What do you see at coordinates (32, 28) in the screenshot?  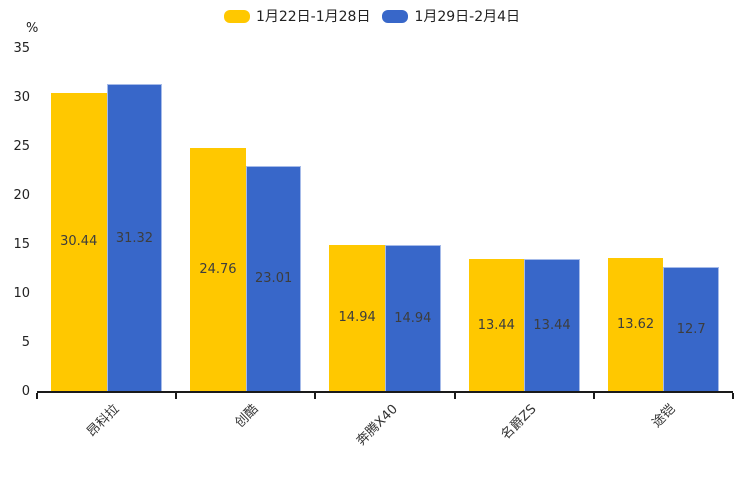 I see `y-axis-unit-label: %` at bounding box center [32, 28].